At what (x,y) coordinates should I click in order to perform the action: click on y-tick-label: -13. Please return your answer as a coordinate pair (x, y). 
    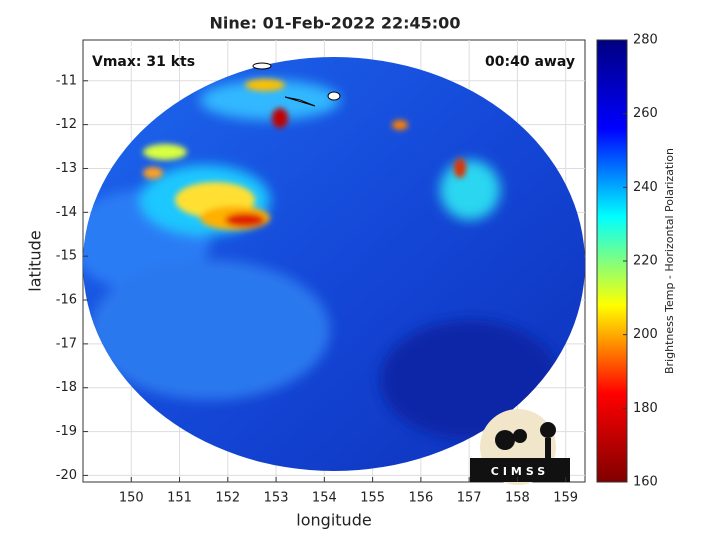
    Looking at the image, I should click on (66, 168).